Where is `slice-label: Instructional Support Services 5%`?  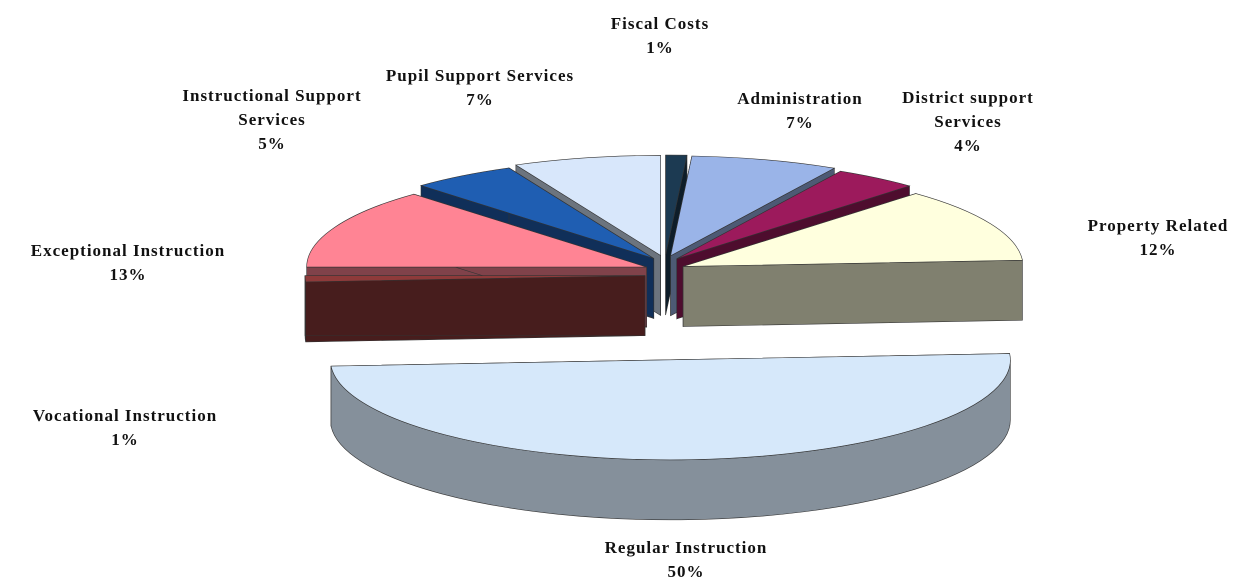 slice-label: Instructional Support Services 5% is located at coordinates (272, 120).